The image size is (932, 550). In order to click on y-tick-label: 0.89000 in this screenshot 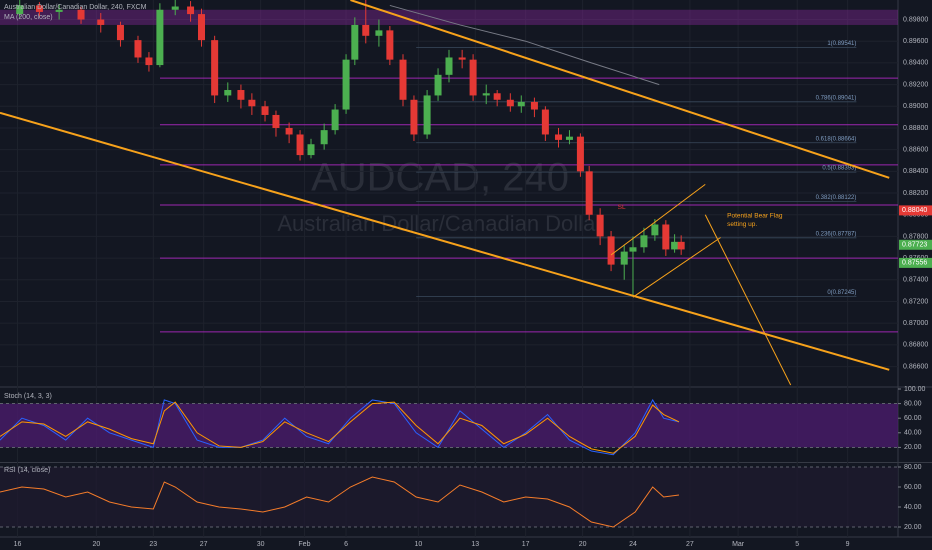, I will do `click(915, 106)`.